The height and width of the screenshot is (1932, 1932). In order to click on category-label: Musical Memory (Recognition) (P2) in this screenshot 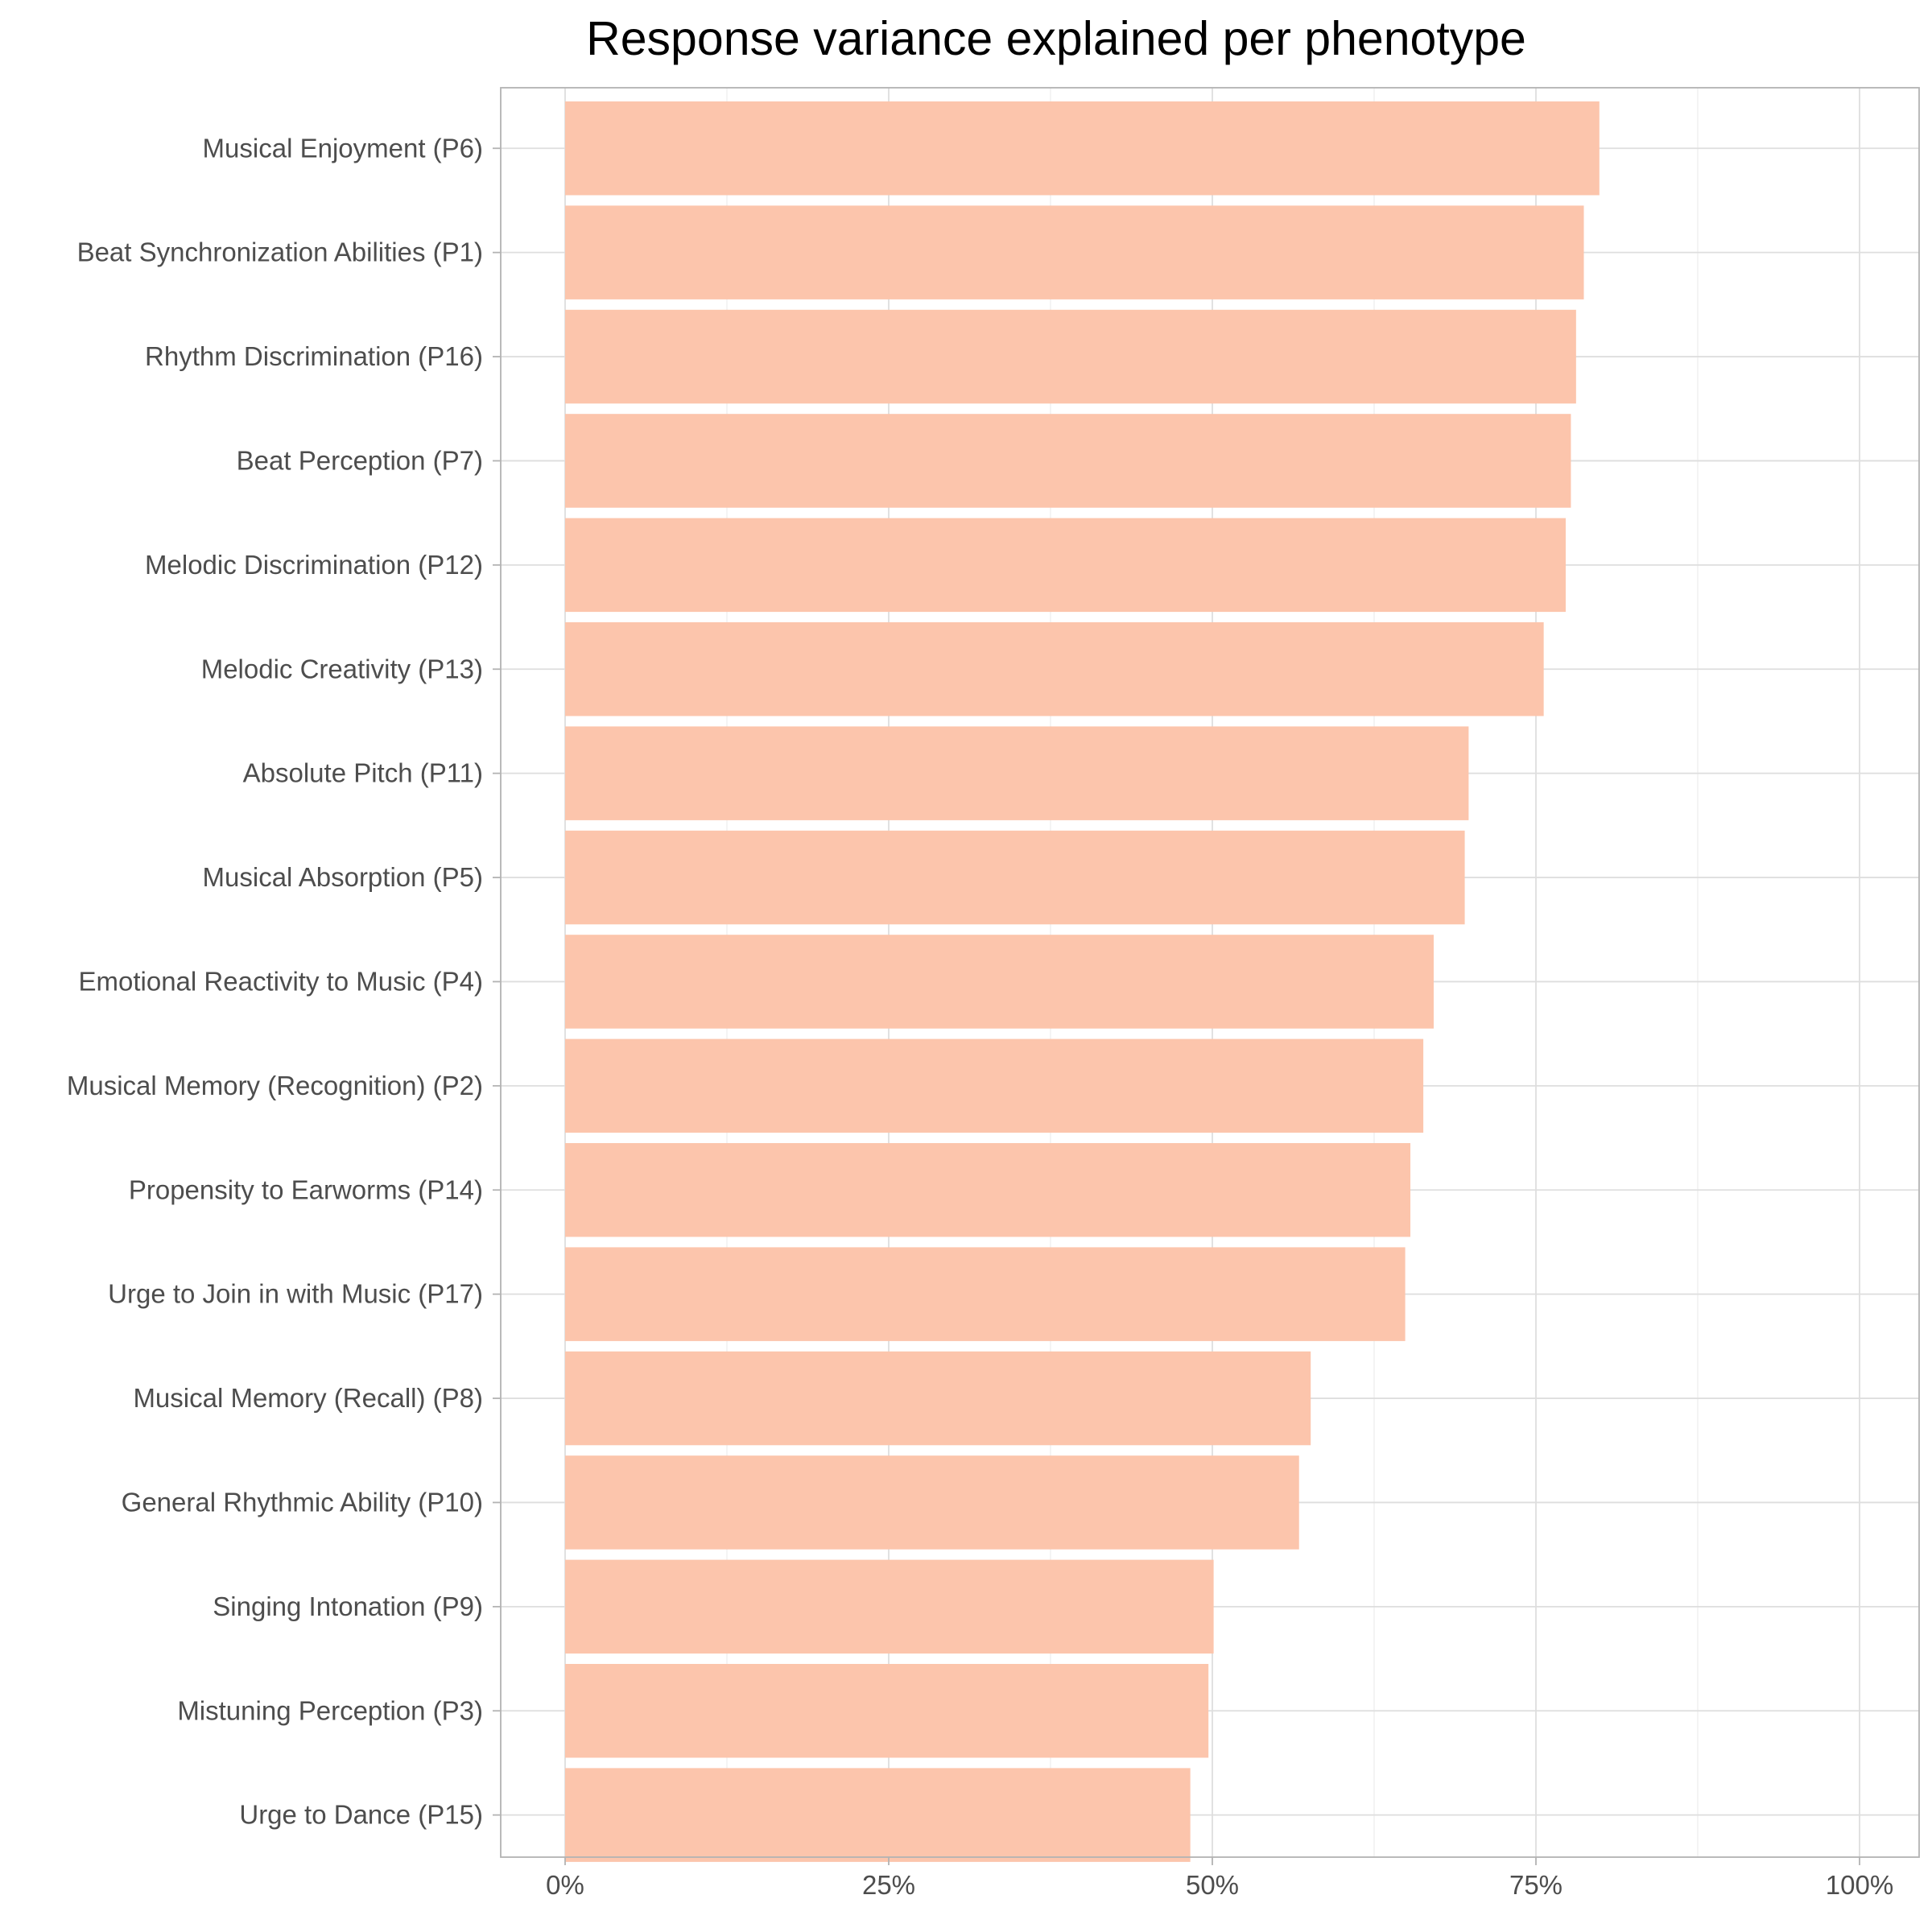, I will do `click(275, 1085)`.